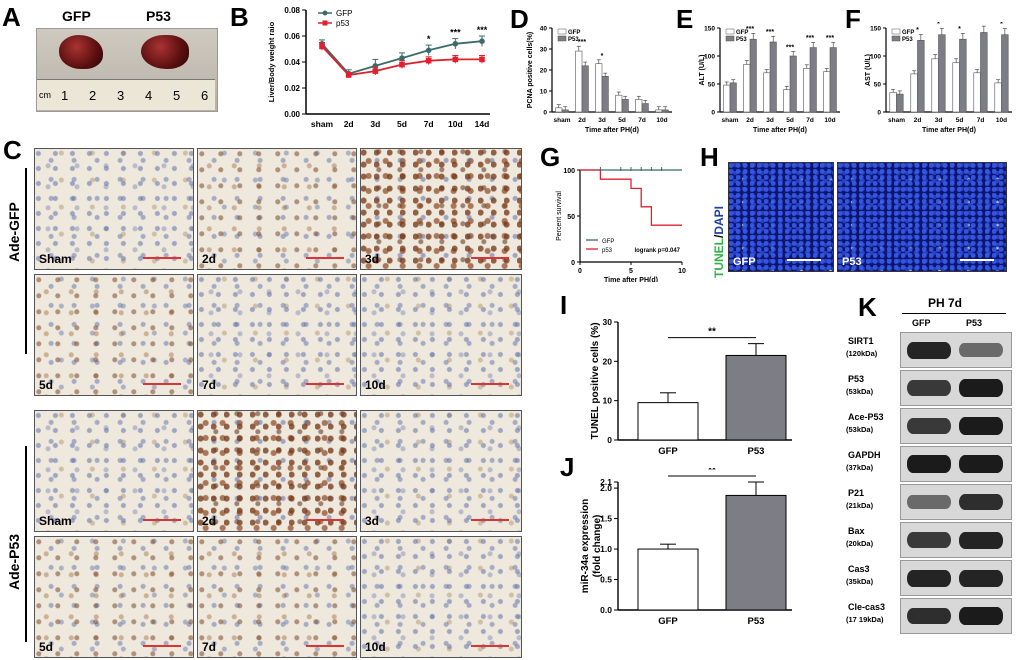 Image resolution: width=1020 pixels, height=660 pixels. Describe the element at coordinates (519, 19) in the screenshot. I see `panel-letter-d: D` at that location.